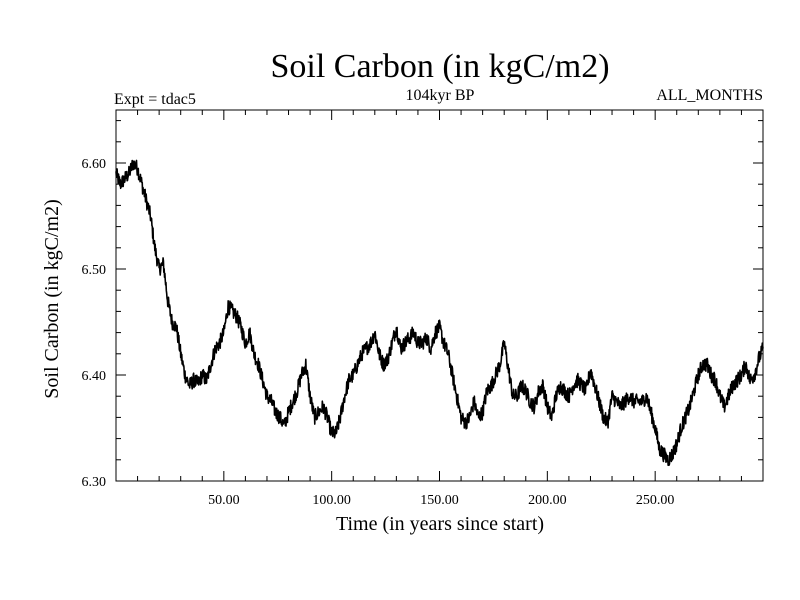  I want to click on period-label: 104kyr BP, so click(440, 95).